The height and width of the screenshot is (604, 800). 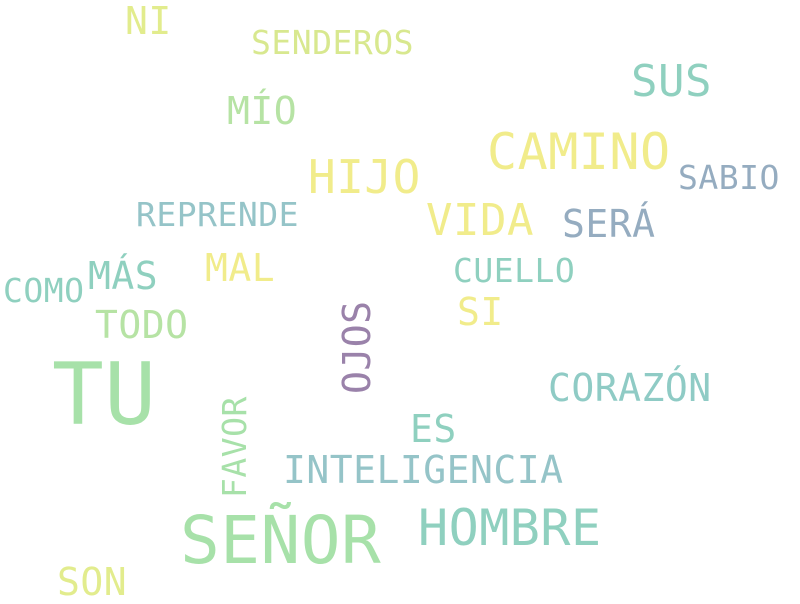 What do you see at coordinates (142, 325) in the screenshot?
I see `word-todo: TODO` at bounding box center [142, 325].